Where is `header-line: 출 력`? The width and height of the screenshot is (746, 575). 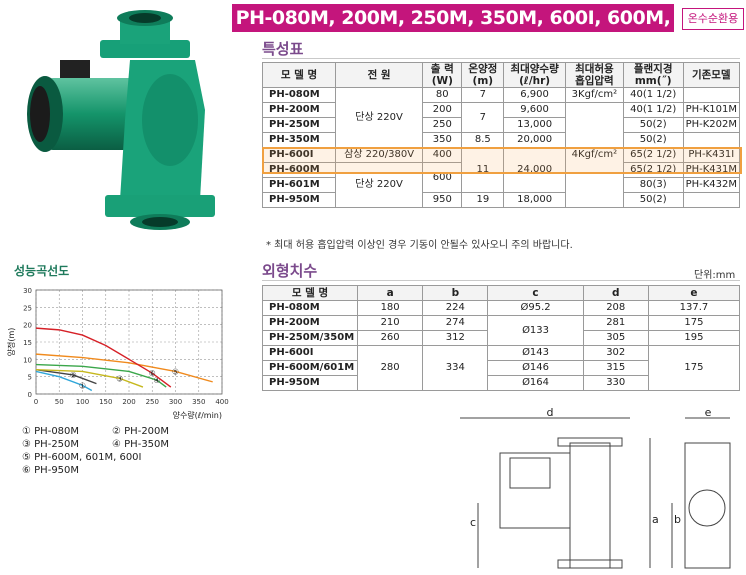
header-line: 출 력 is located at coordinates (442, 69).